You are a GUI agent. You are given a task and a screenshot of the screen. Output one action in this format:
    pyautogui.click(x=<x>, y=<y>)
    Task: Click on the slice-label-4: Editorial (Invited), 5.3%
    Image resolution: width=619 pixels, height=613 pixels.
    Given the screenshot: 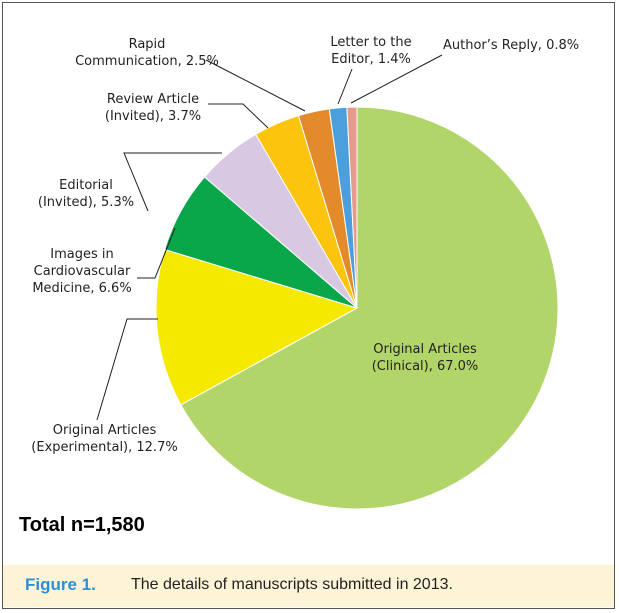 What is the action you would take?
    pyautogui.click(x=86, y=194)
    